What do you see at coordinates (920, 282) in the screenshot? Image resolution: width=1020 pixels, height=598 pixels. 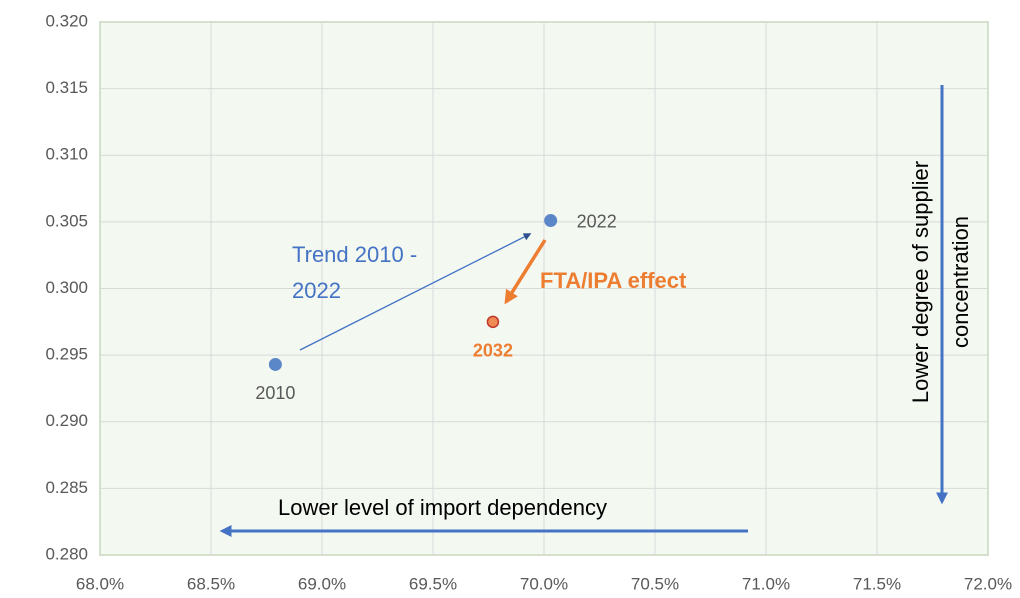 I see `supplier-label: Lower degree of supplier` at bounding box center [920, 282].